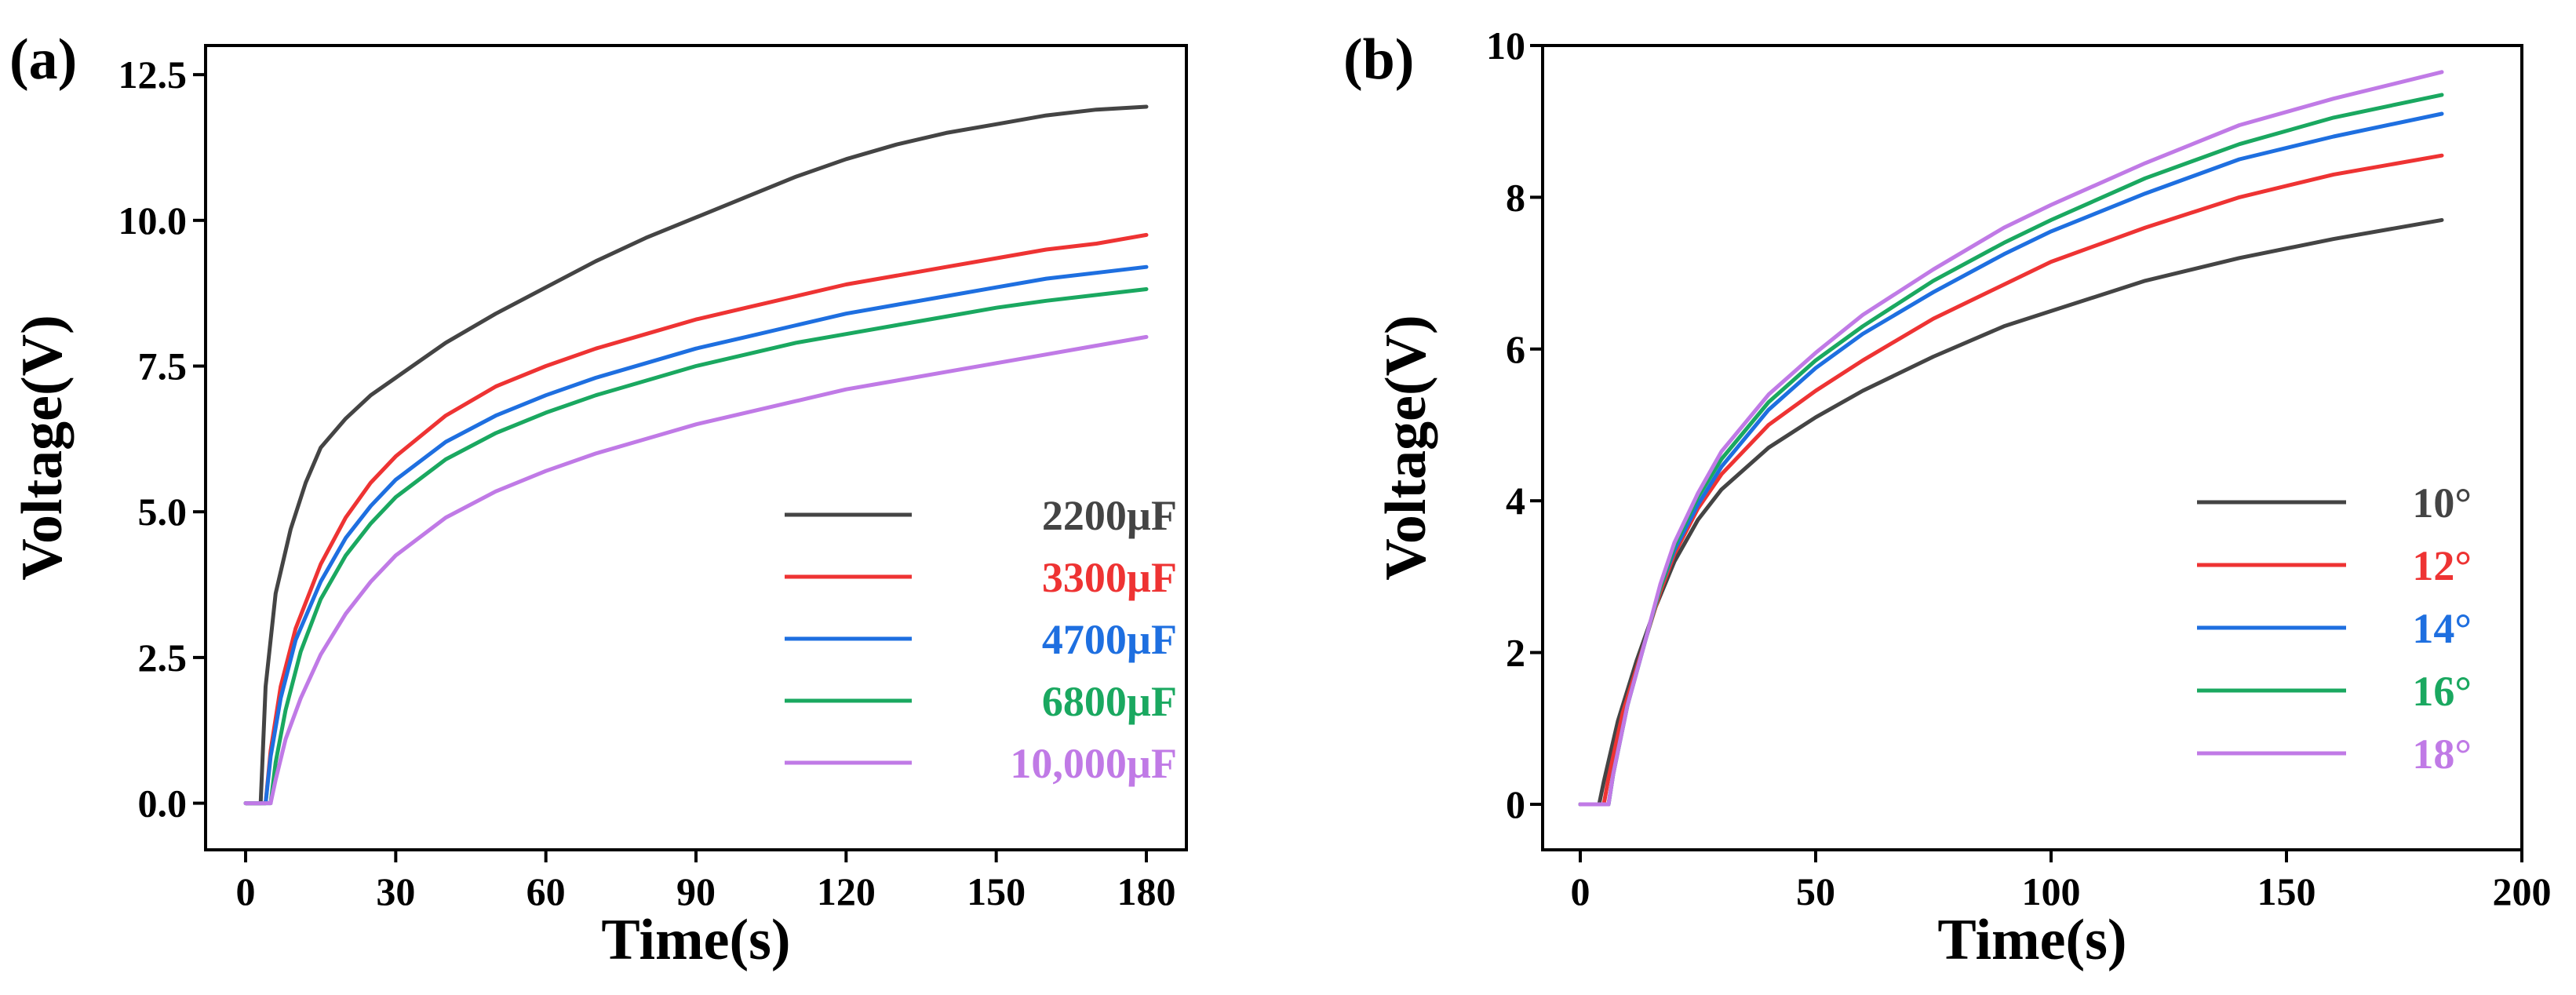 The height and width of the screenshot is (995, 2576). What do you see at coordinates (2442, 565) in the screenshot?
I see `legend-label-2: 12°` at bounding box center [2442, 565].